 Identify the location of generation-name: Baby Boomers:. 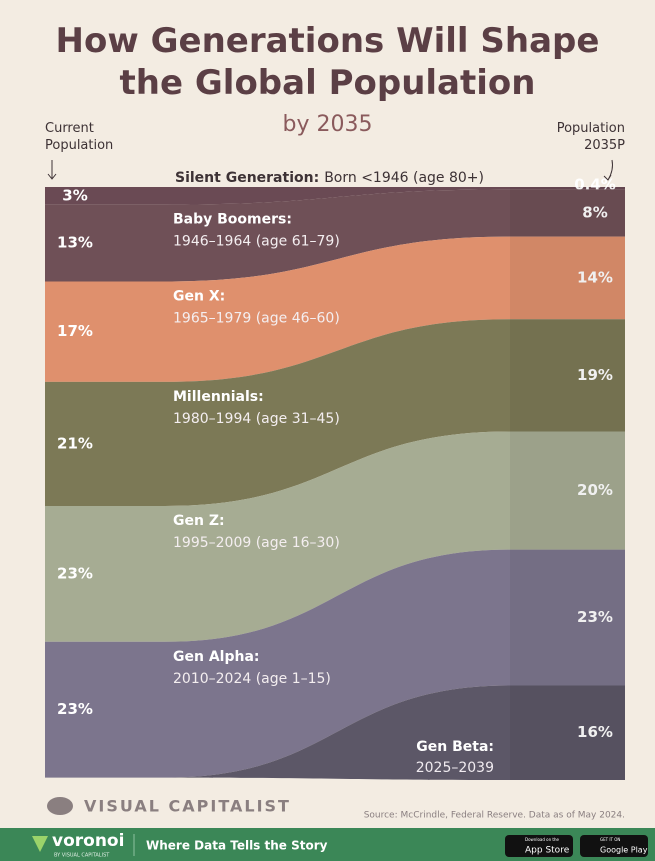
(232, 220).